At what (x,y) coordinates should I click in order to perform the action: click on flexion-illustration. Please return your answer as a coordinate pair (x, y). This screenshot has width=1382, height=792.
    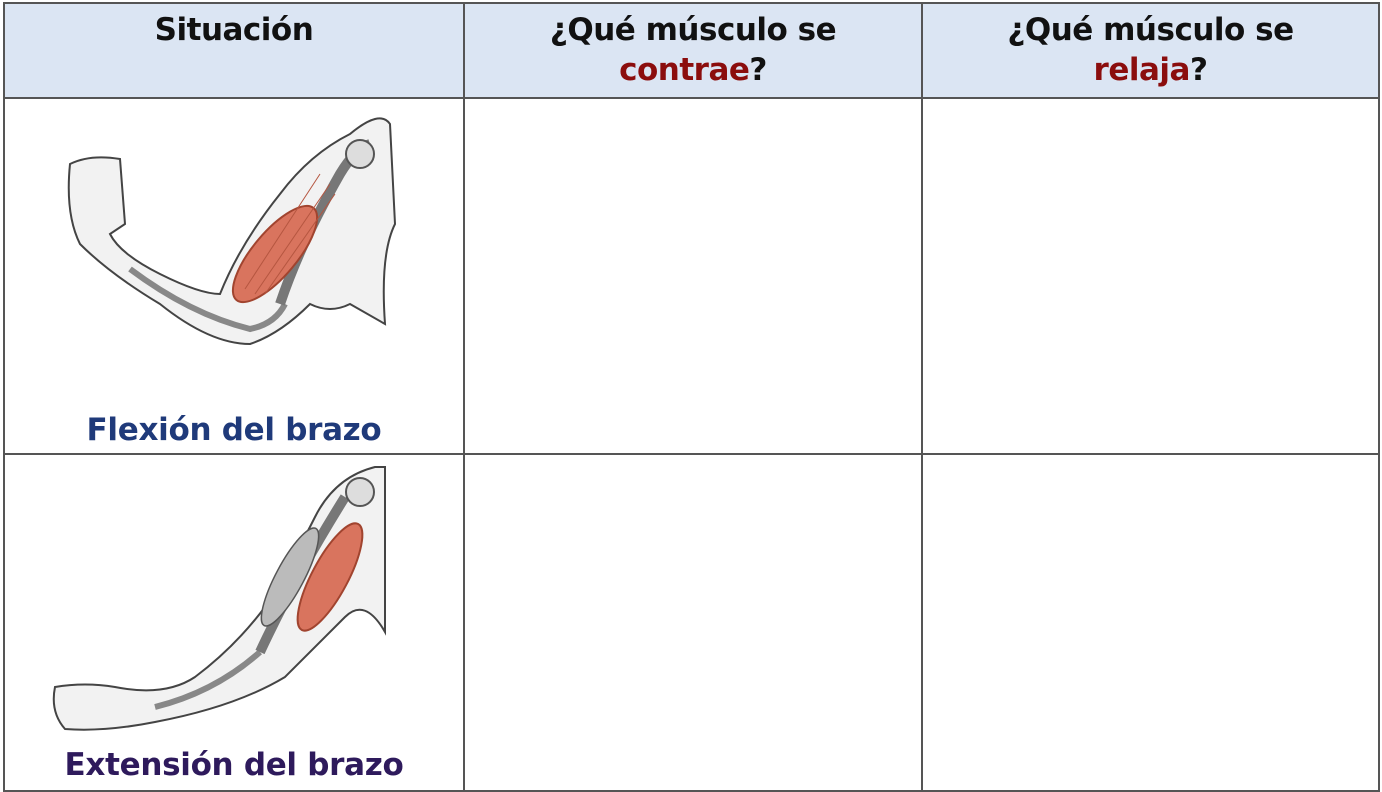
    Looking at the image, I should click on (232, 231).